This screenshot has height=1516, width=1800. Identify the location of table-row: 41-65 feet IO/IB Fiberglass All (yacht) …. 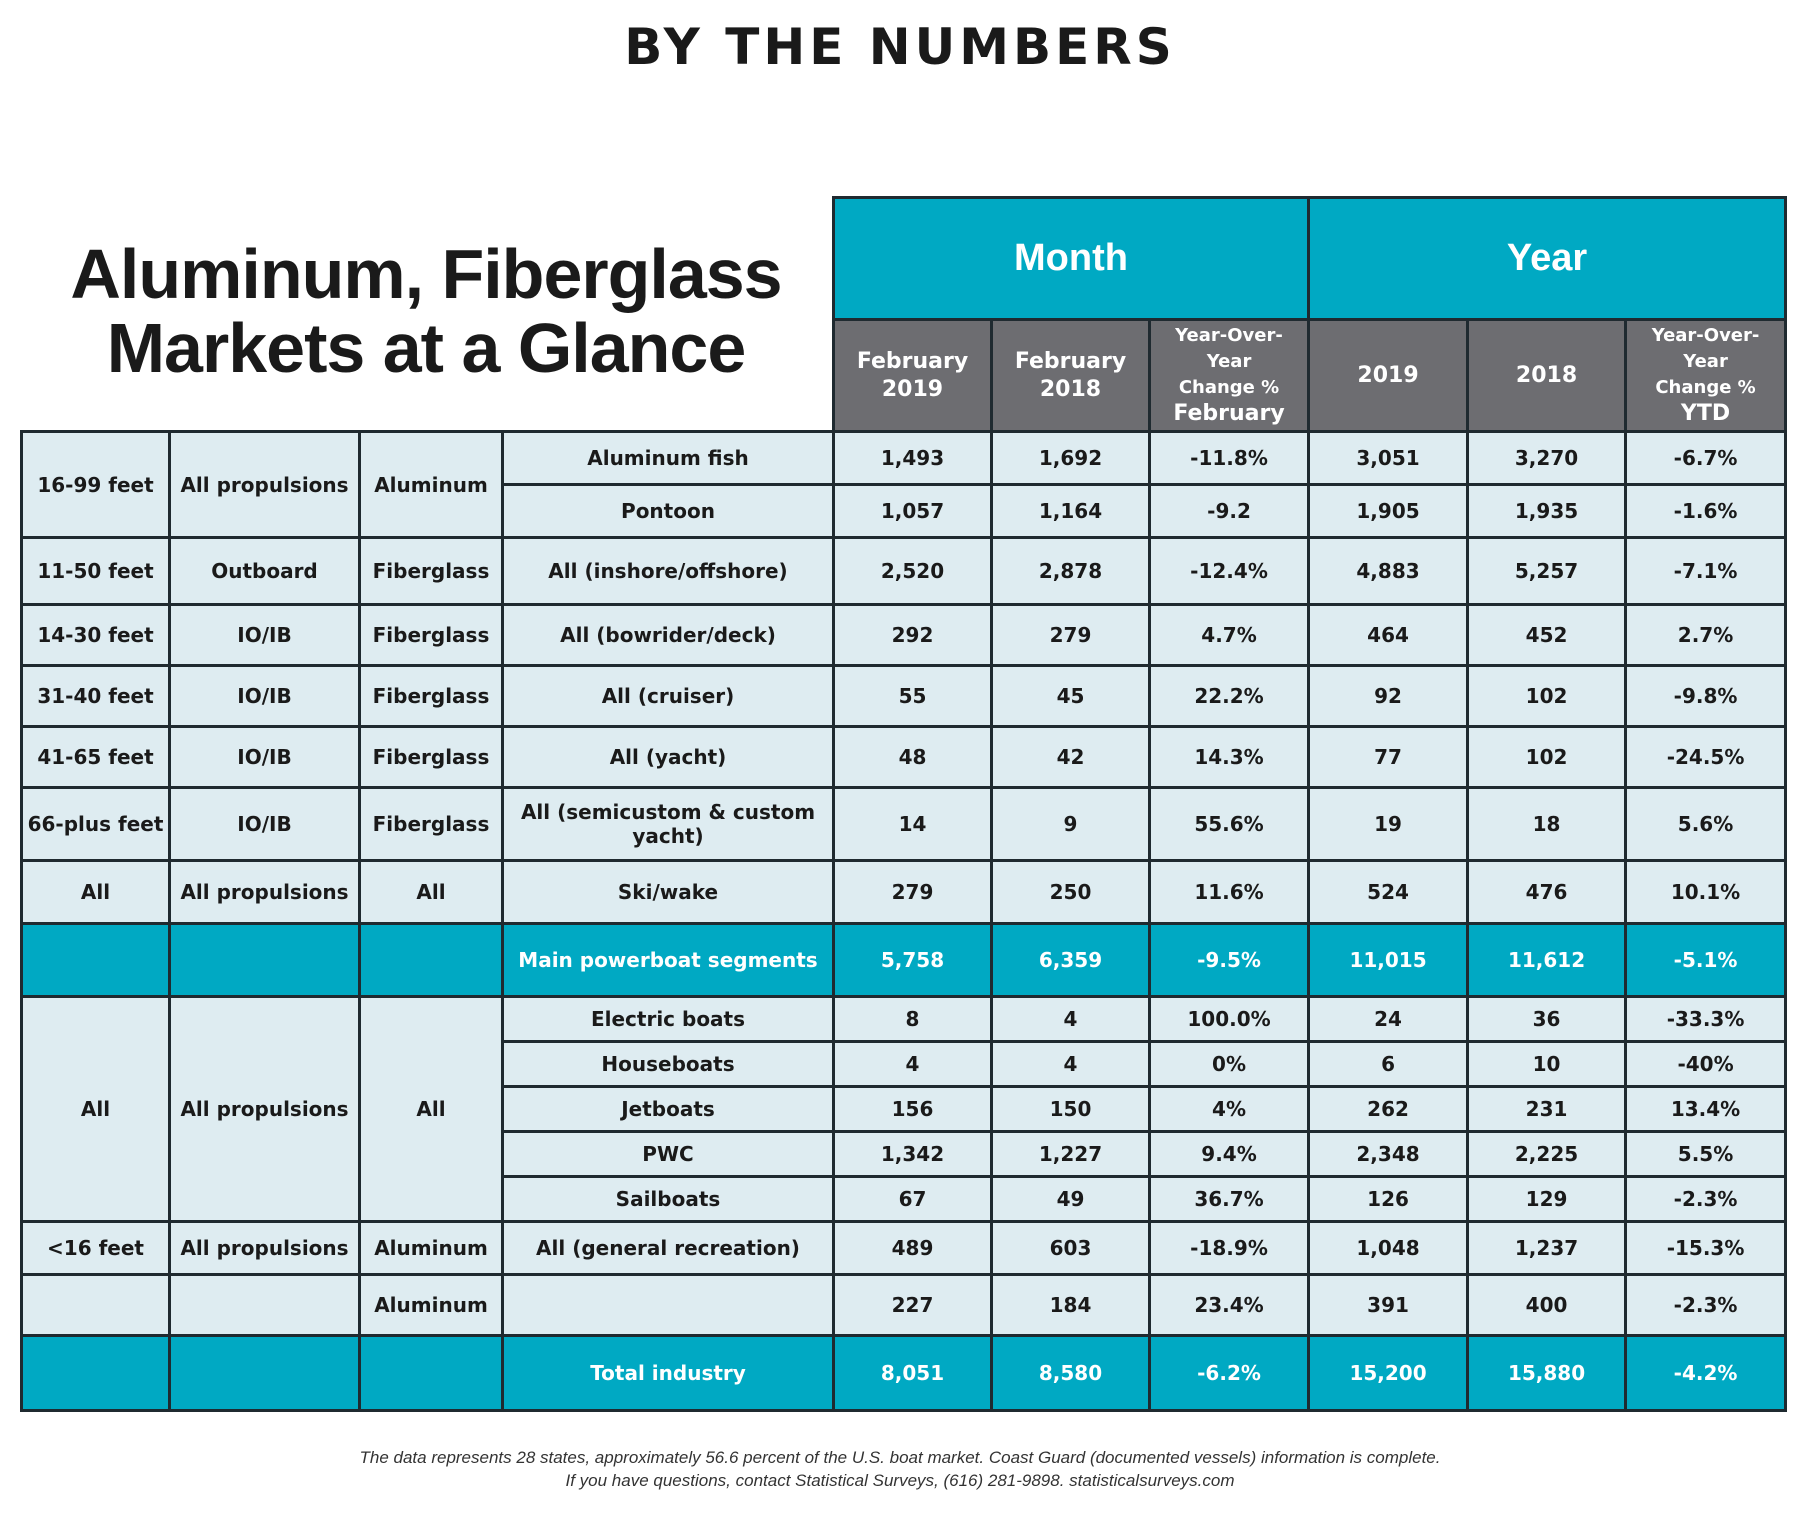
(904, 757).